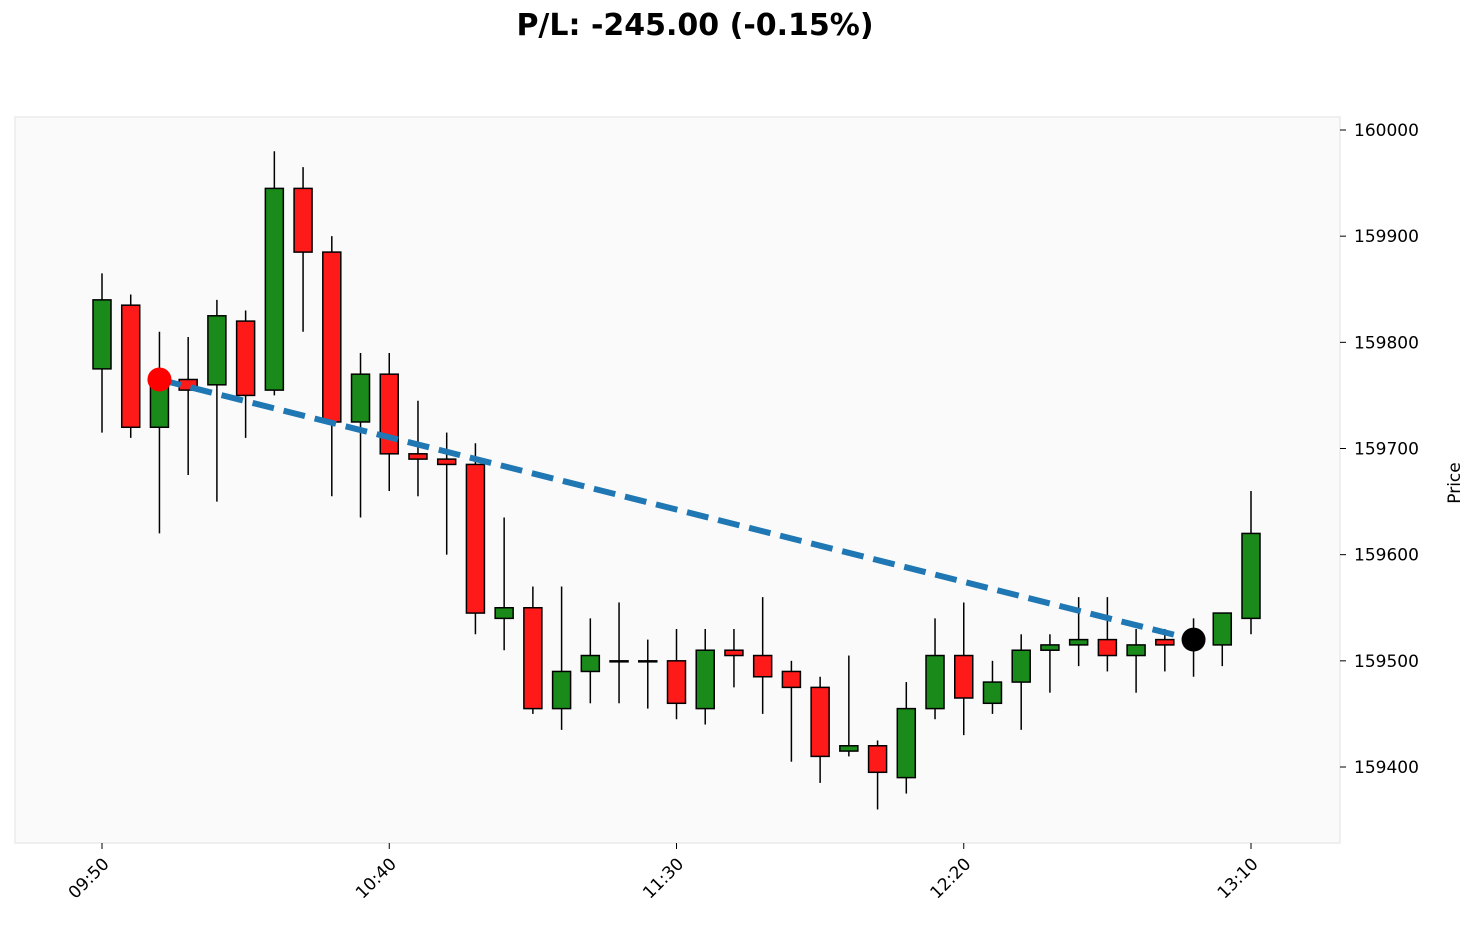  Describe the element at coordinates (1386, 556) in the screenshot. I see `y-tick-label: 159600` at that location.